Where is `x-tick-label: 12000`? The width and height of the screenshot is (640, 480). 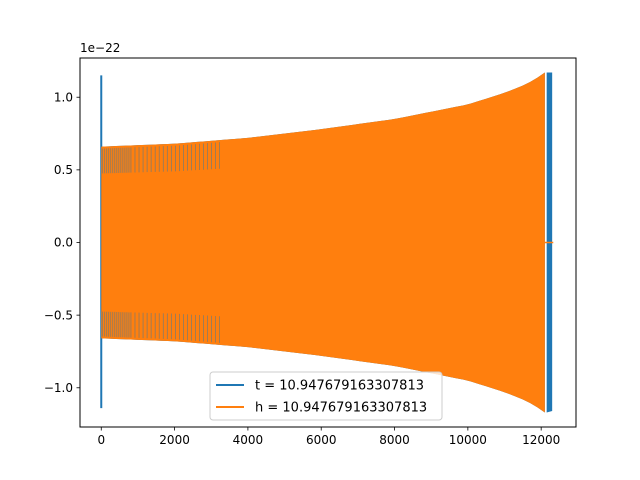 x-tick-label: 12000 is located at coordinates (541, 440).